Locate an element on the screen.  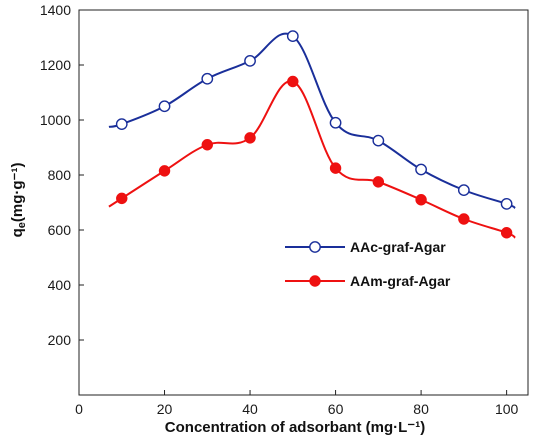
y-tick-label: 200 is located at coordinates (60, 340).